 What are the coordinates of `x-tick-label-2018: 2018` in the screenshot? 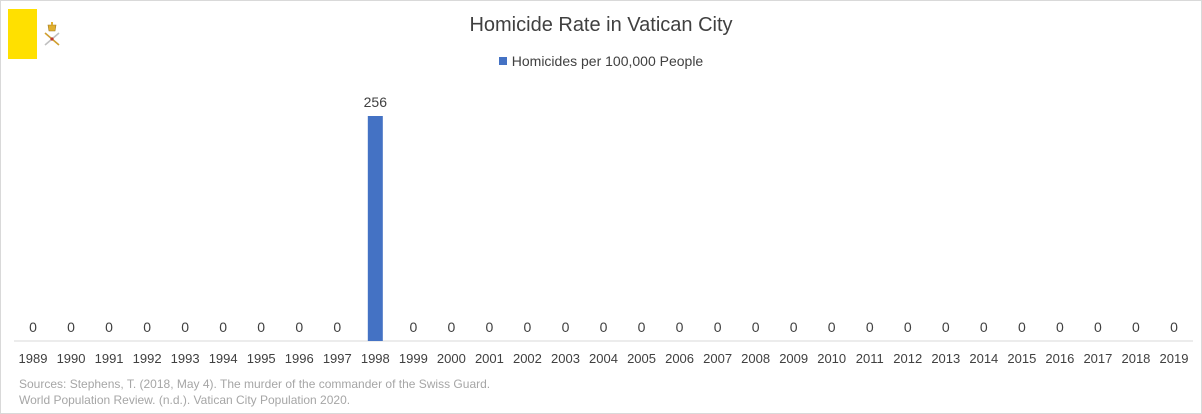 It's located at (1135, 358).